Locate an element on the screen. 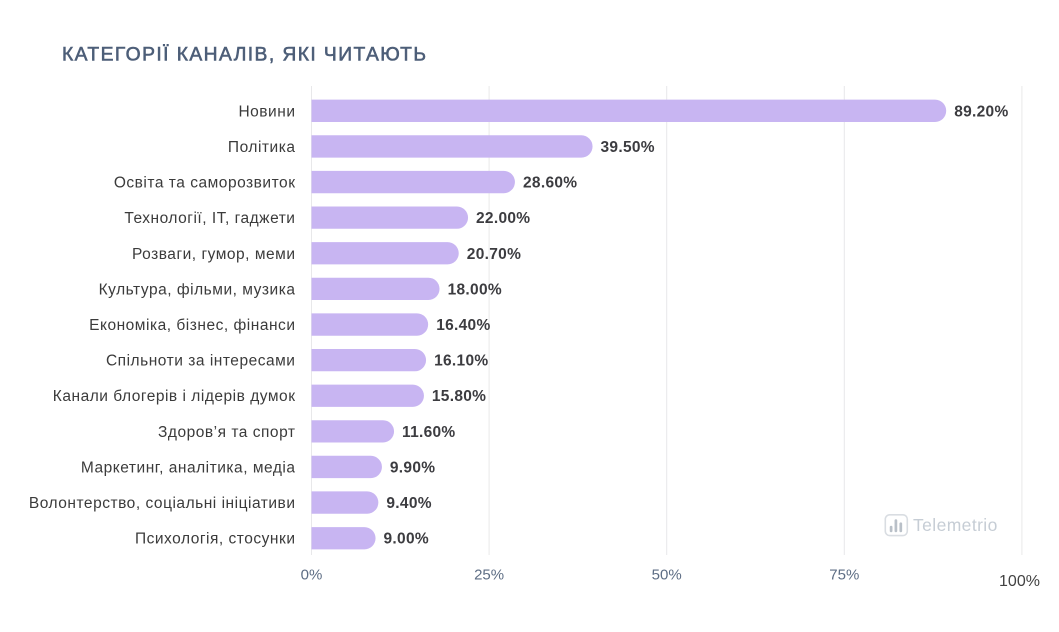  svg-text: Освіта та саморозвиток is located at coordinates (205, 183).